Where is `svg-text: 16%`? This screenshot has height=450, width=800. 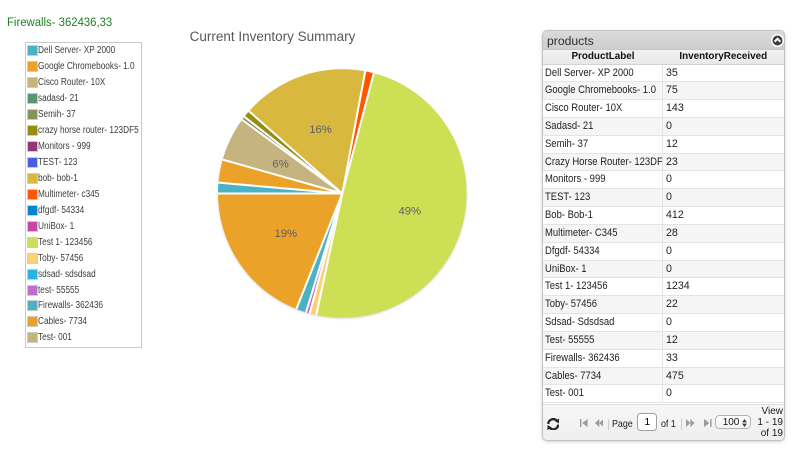 svg-text: 16% is located at coordinates (320, 130).